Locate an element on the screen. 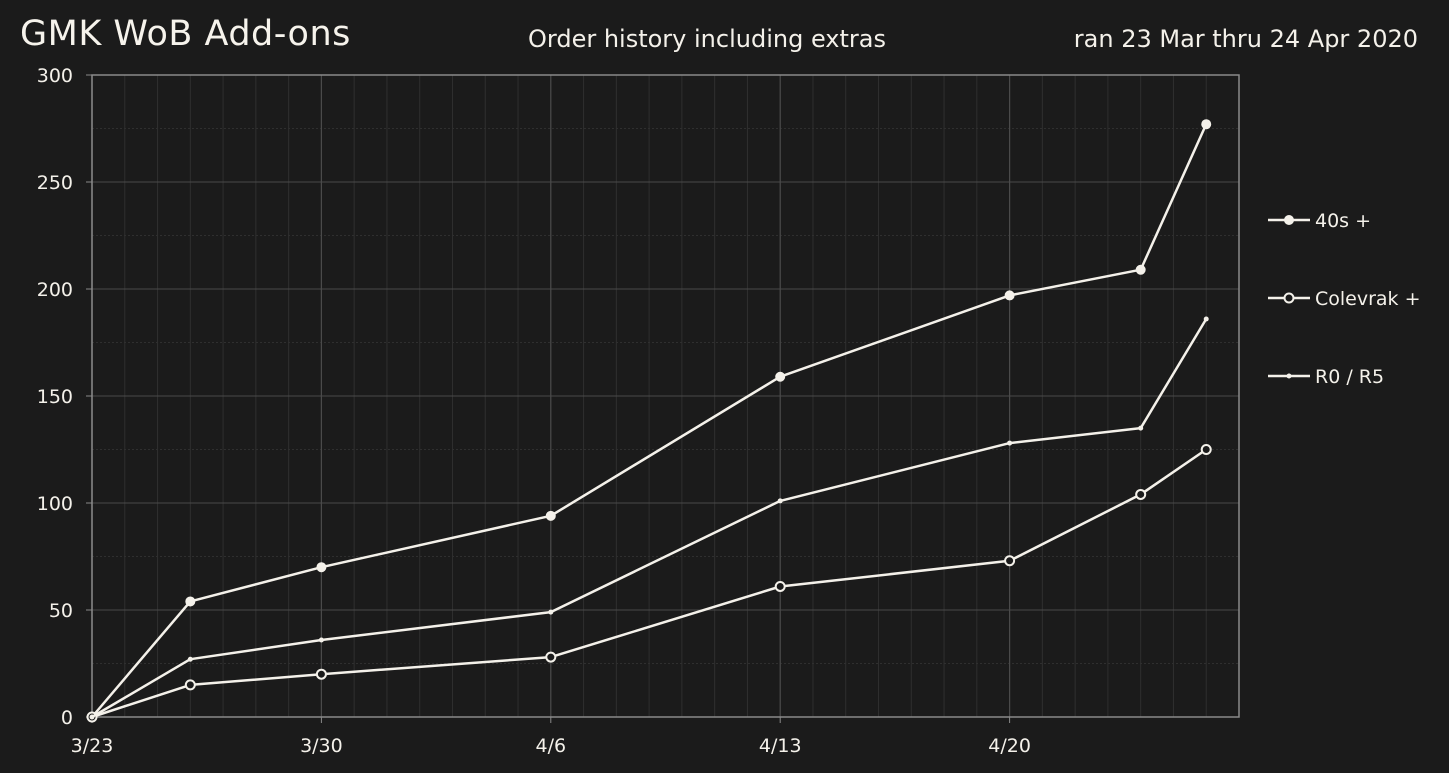 The image size is (1449, 773). y-tick-label: 50 is located at coordinates (61, 611).